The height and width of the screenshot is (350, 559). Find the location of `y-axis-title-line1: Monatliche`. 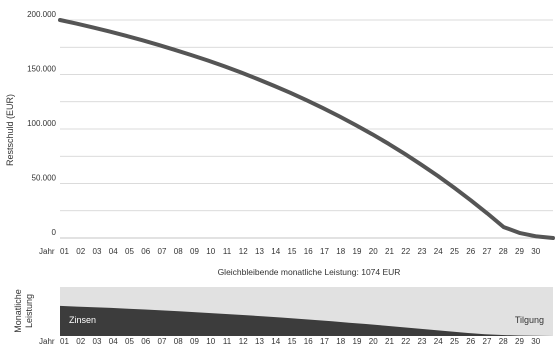

y-axis-title-line1: Monatliche is located at coordinates (18, 311).